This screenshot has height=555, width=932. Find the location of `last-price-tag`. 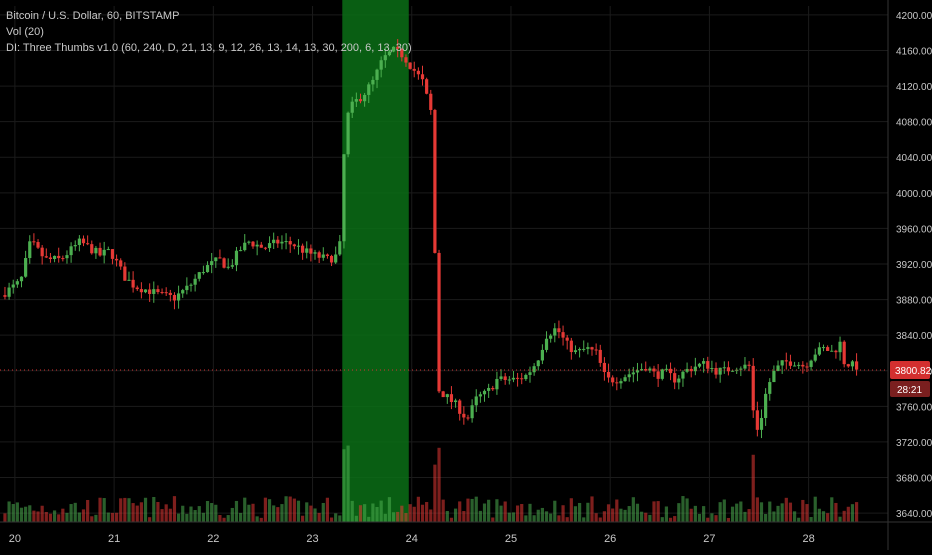

last-price-tag is located at coordinates (910, 370).